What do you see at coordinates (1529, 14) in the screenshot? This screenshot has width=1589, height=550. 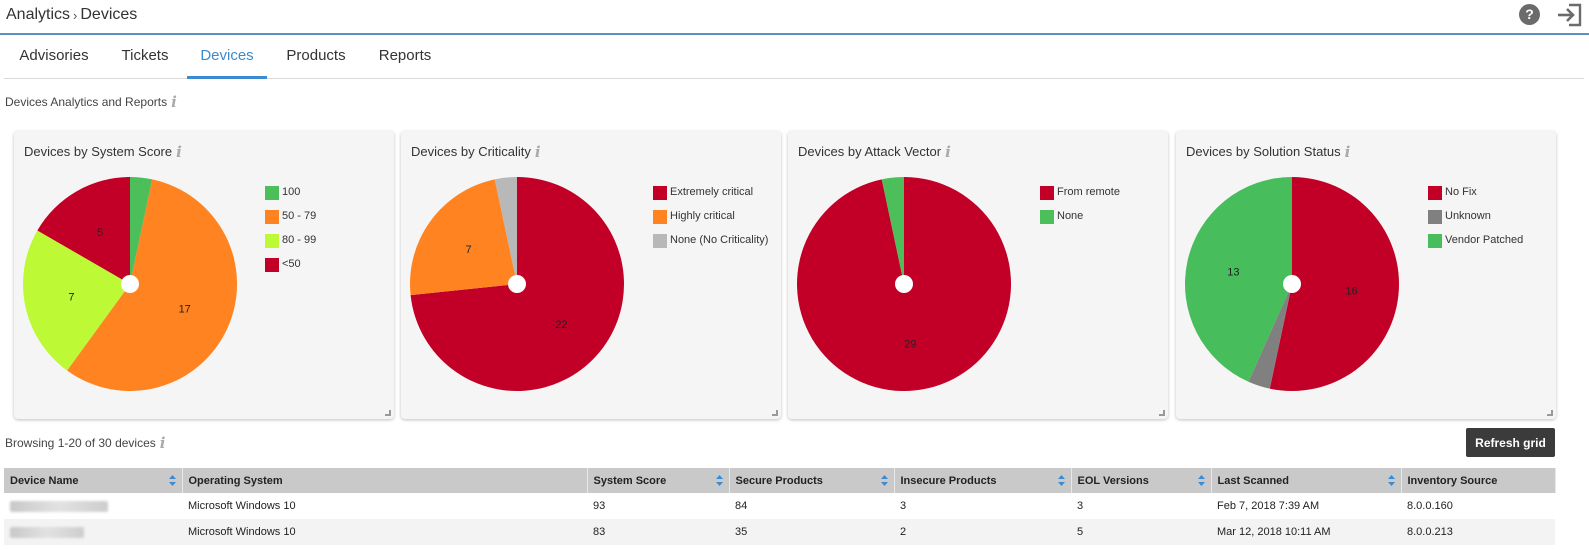 I see `question-circle-icon: ?` at bounding box center [1529, 14].